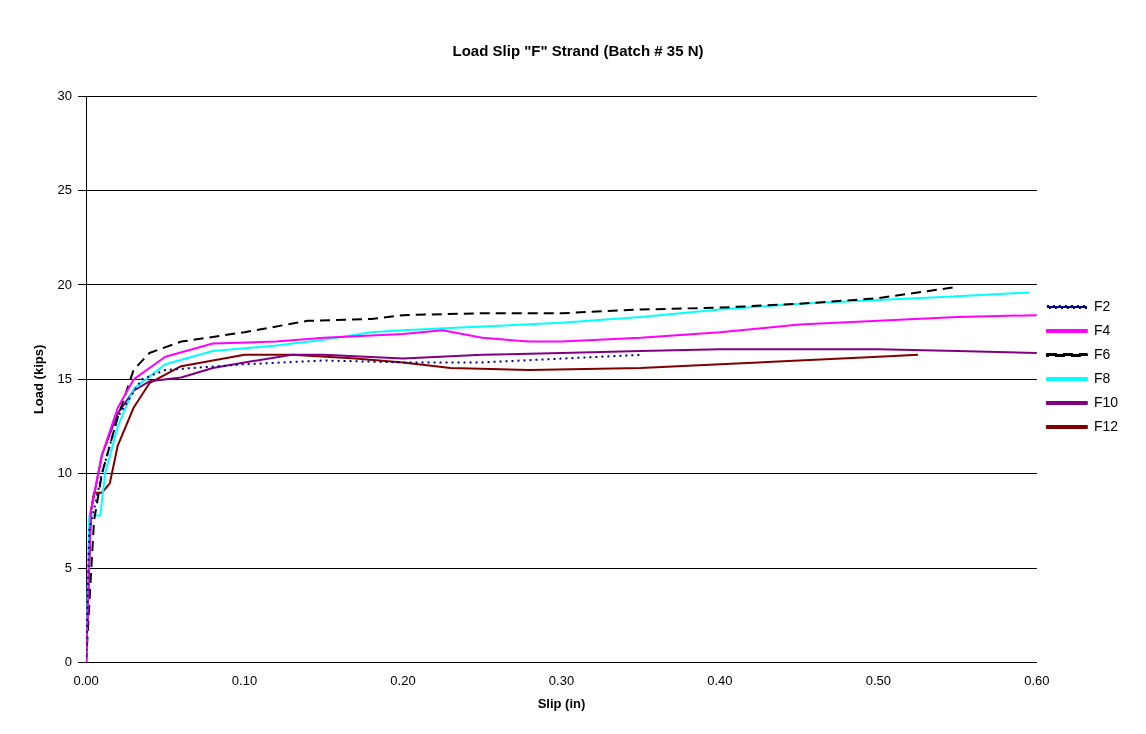 This screenshot has width=1146, height=734. What do you see at coordinates (1106, 425) in the screenshot?
I see `legend-label: F12` at bounding box center [1106, 425].